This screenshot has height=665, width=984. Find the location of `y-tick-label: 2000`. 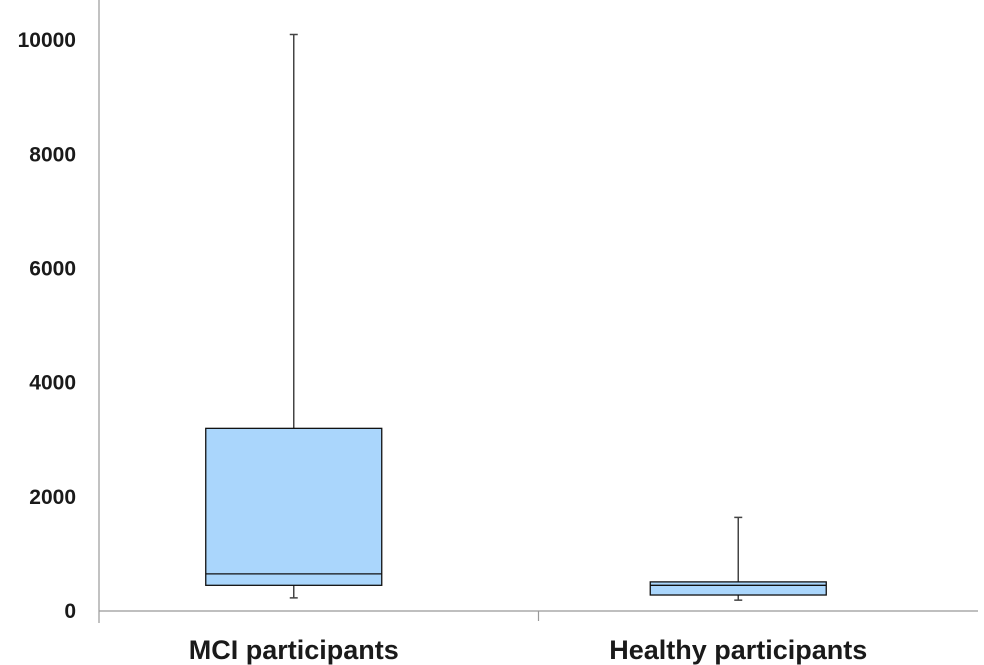

y-tick-label: 2000 is located at coordinates (52, 497).